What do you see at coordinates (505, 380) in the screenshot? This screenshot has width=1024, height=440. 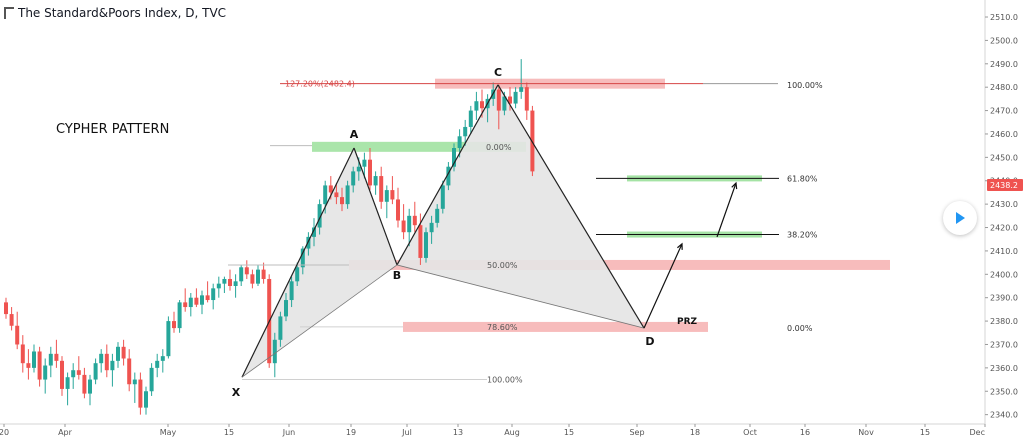 I see `fib-level-label: 100.00%` at bounding box center [505, 380].